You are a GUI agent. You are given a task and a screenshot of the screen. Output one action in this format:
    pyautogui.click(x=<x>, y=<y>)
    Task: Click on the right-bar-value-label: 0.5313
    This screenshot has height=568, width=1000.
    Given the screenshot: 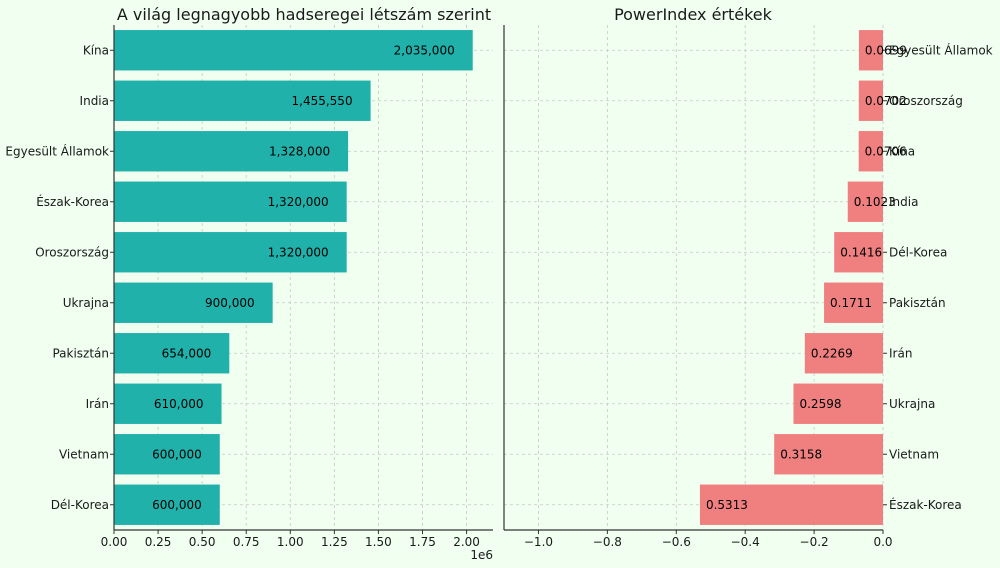 What is the action you would take?
    pyautogui.click(x=727, y=505)
    